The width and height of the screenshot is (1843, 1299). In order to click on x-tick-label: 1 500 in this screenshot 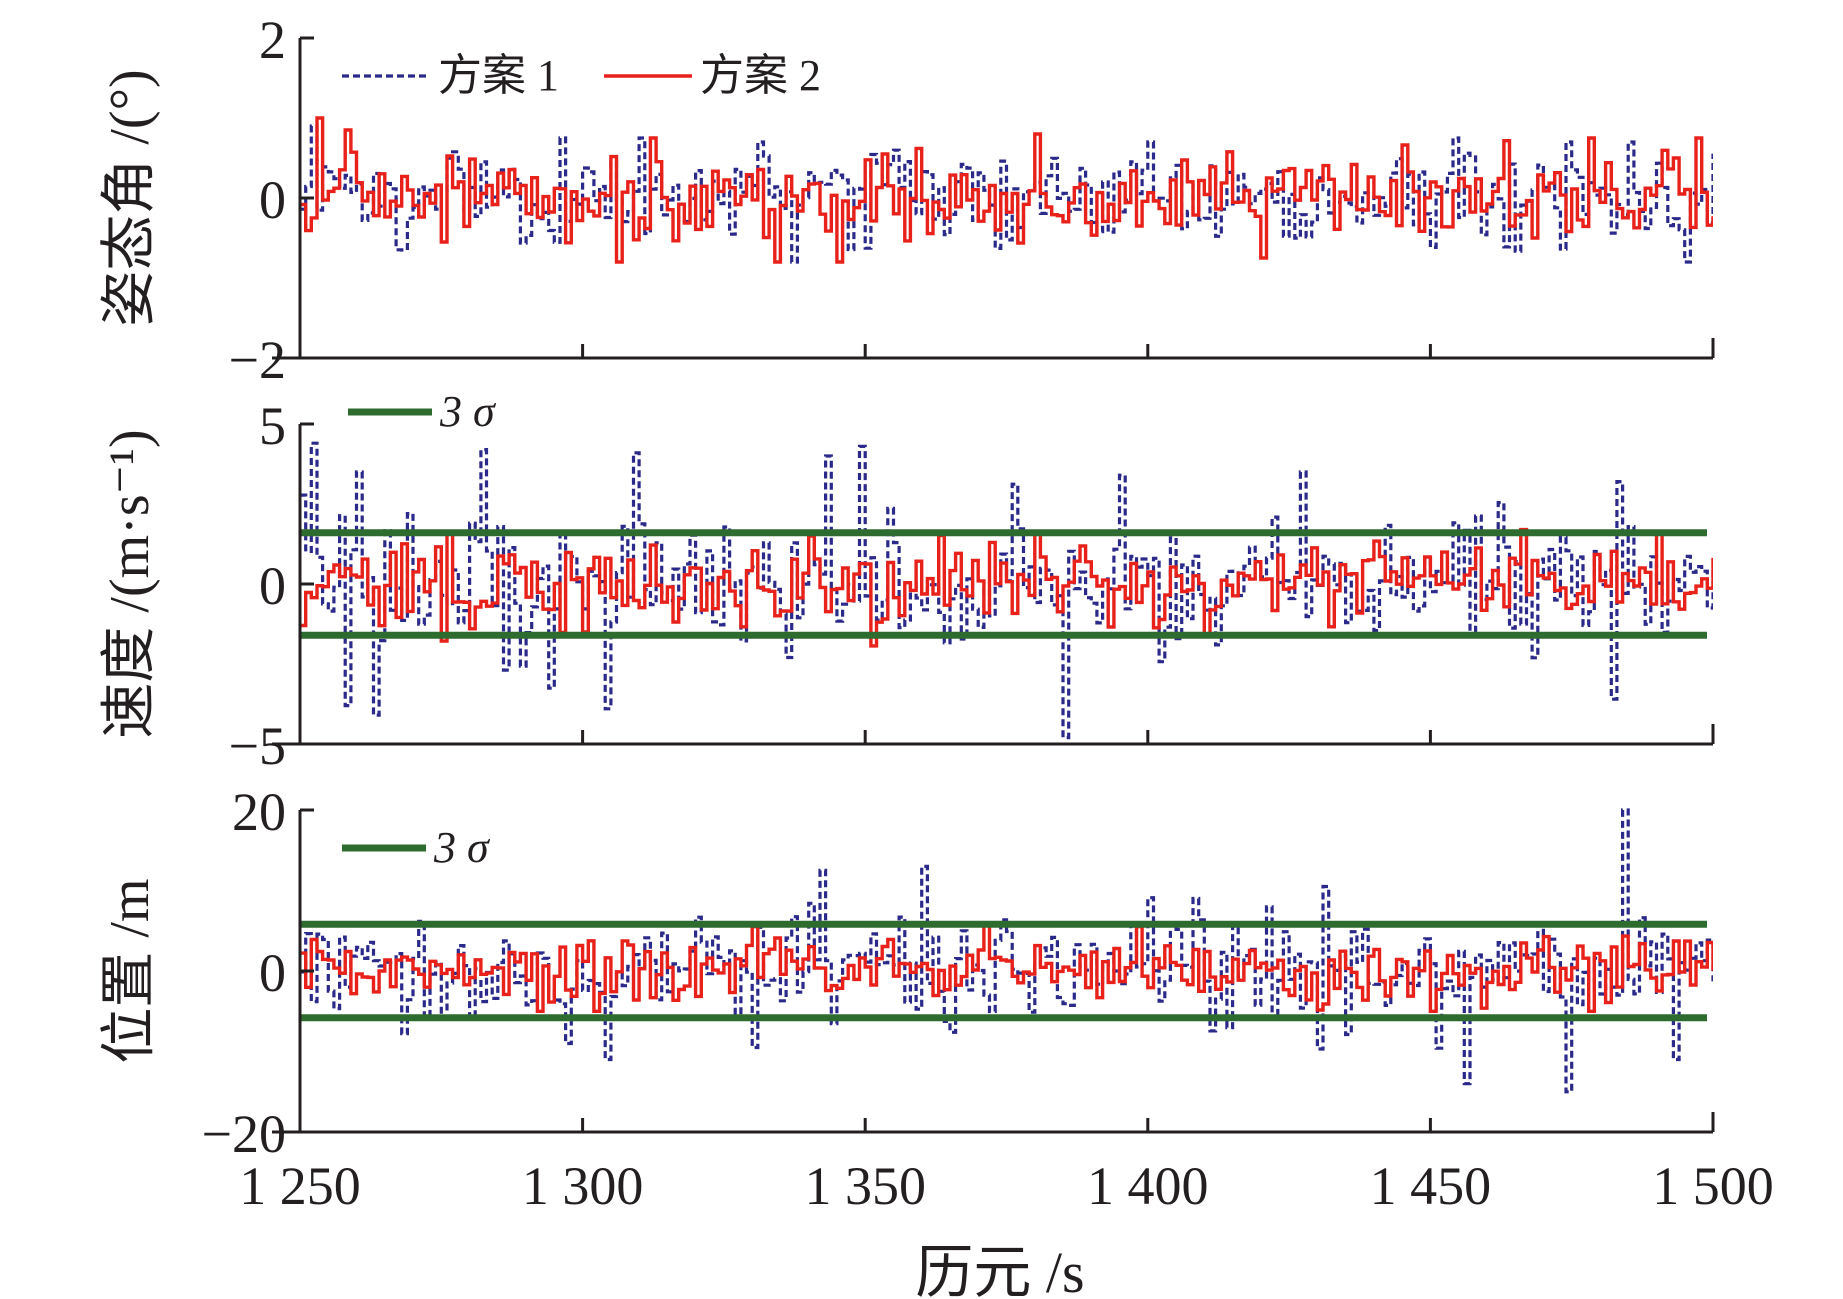, I will do `click(1713, 1186)`.